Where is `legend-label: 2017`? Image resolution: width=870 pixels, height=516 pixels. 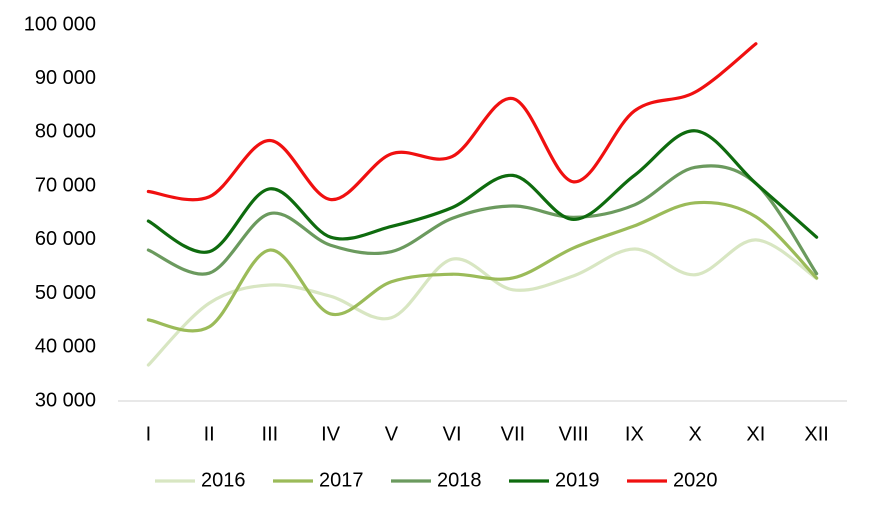
legend-label: 2017 is located at coordinates (341, 480).